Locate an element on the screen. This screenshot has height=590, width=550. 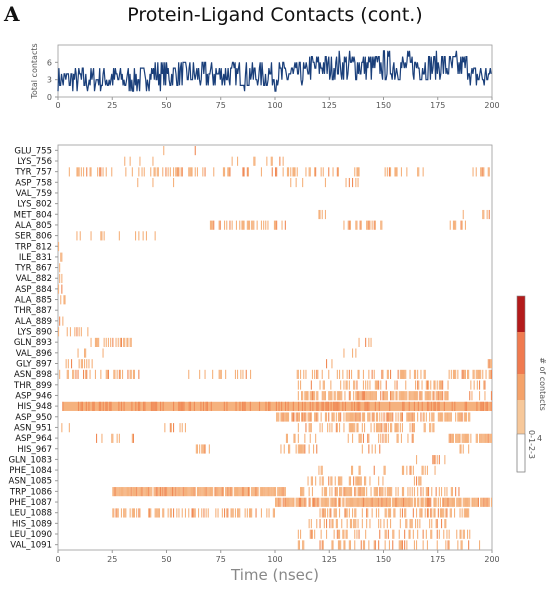
residue-label-gly-897: GLY_897 is located at coordinates (34, 364).